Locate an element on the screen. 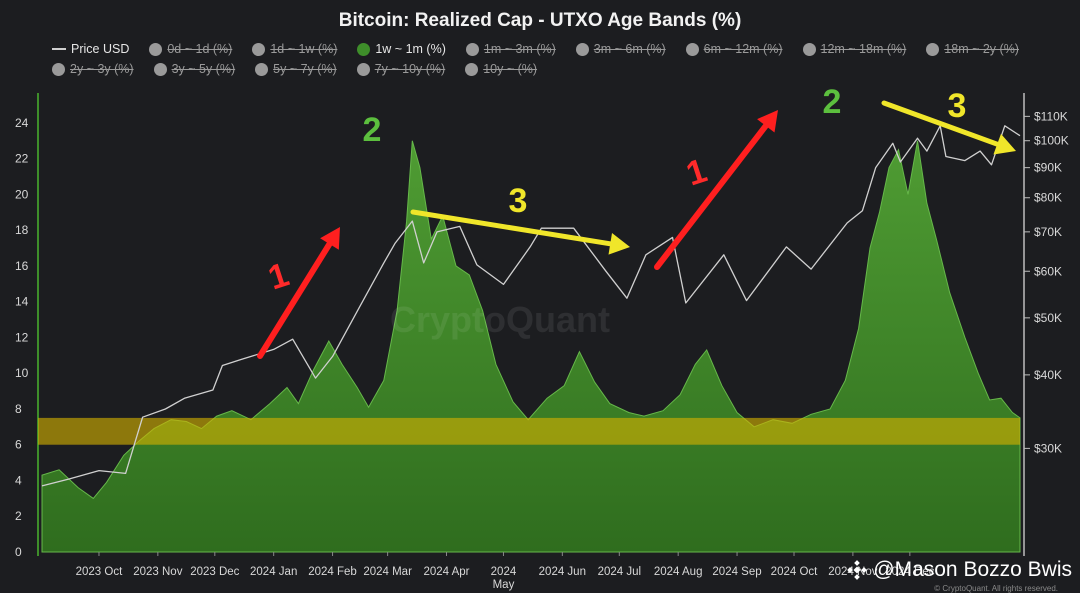 The height and width of the screenshot is (593, 1080). legend-item: 10y ~ (%) is located at coordinates (501, 69).